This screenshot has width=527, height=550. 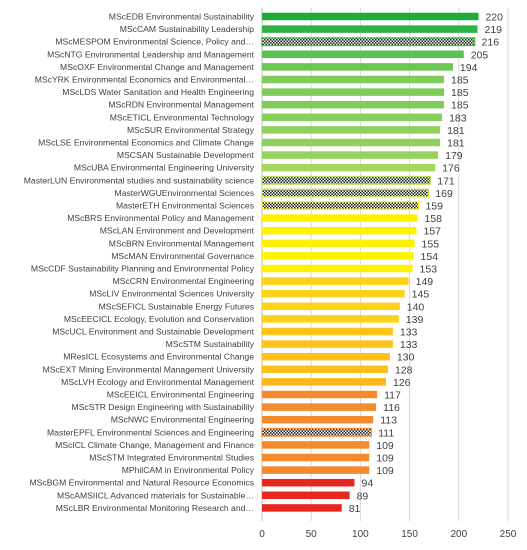 What do you see at coordinates (185, 206) in the screenshot?
I see `category-label: MasterETH Environmental Sciences` at bounding box center [185, 206].